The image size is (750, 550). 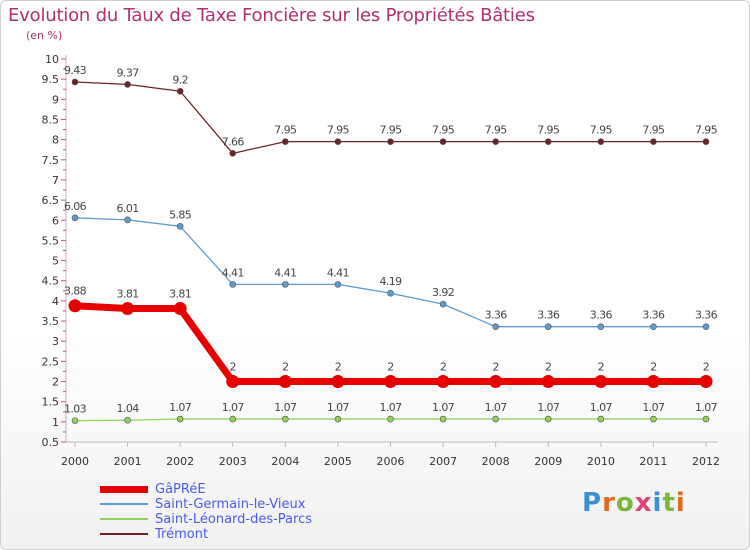 I want to click on x-tick-label: 2002, so click(x=180, y=461).